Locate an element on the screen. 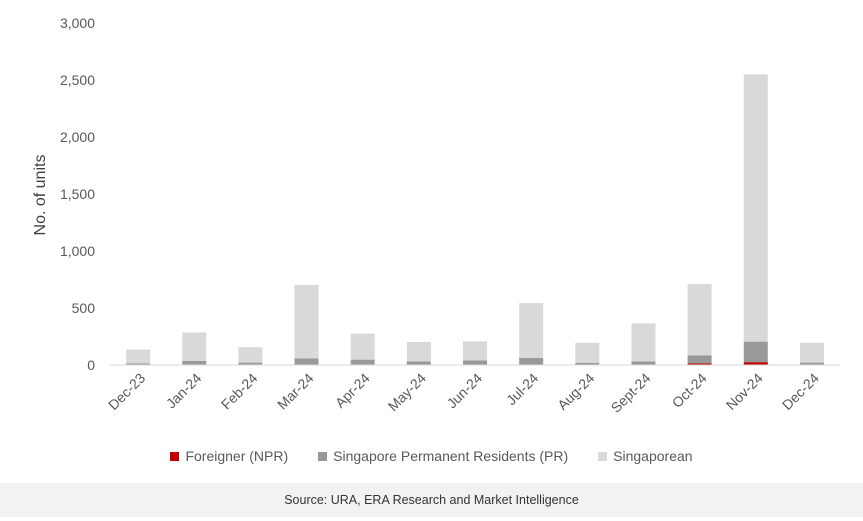  x-tick-label: Oct-24 is located at coordinates (689, 390).